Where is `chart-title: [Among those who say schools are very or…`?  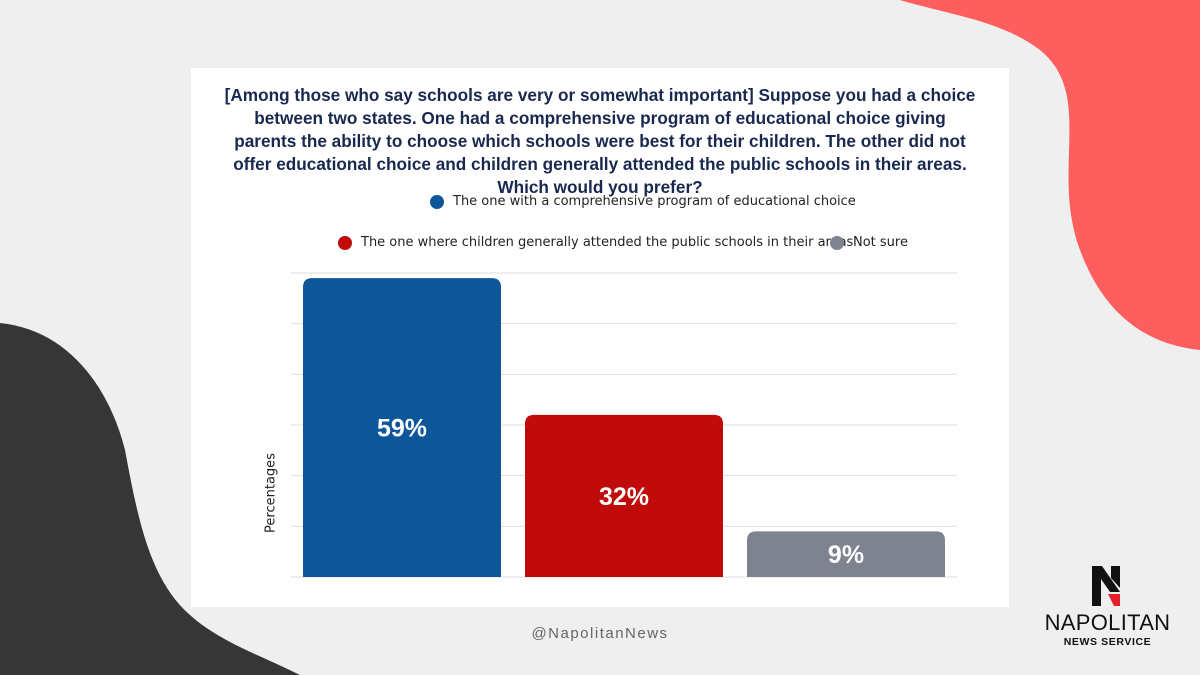 chart-title: [Among those who say schools are very or… is located at coordinates (600, 141).